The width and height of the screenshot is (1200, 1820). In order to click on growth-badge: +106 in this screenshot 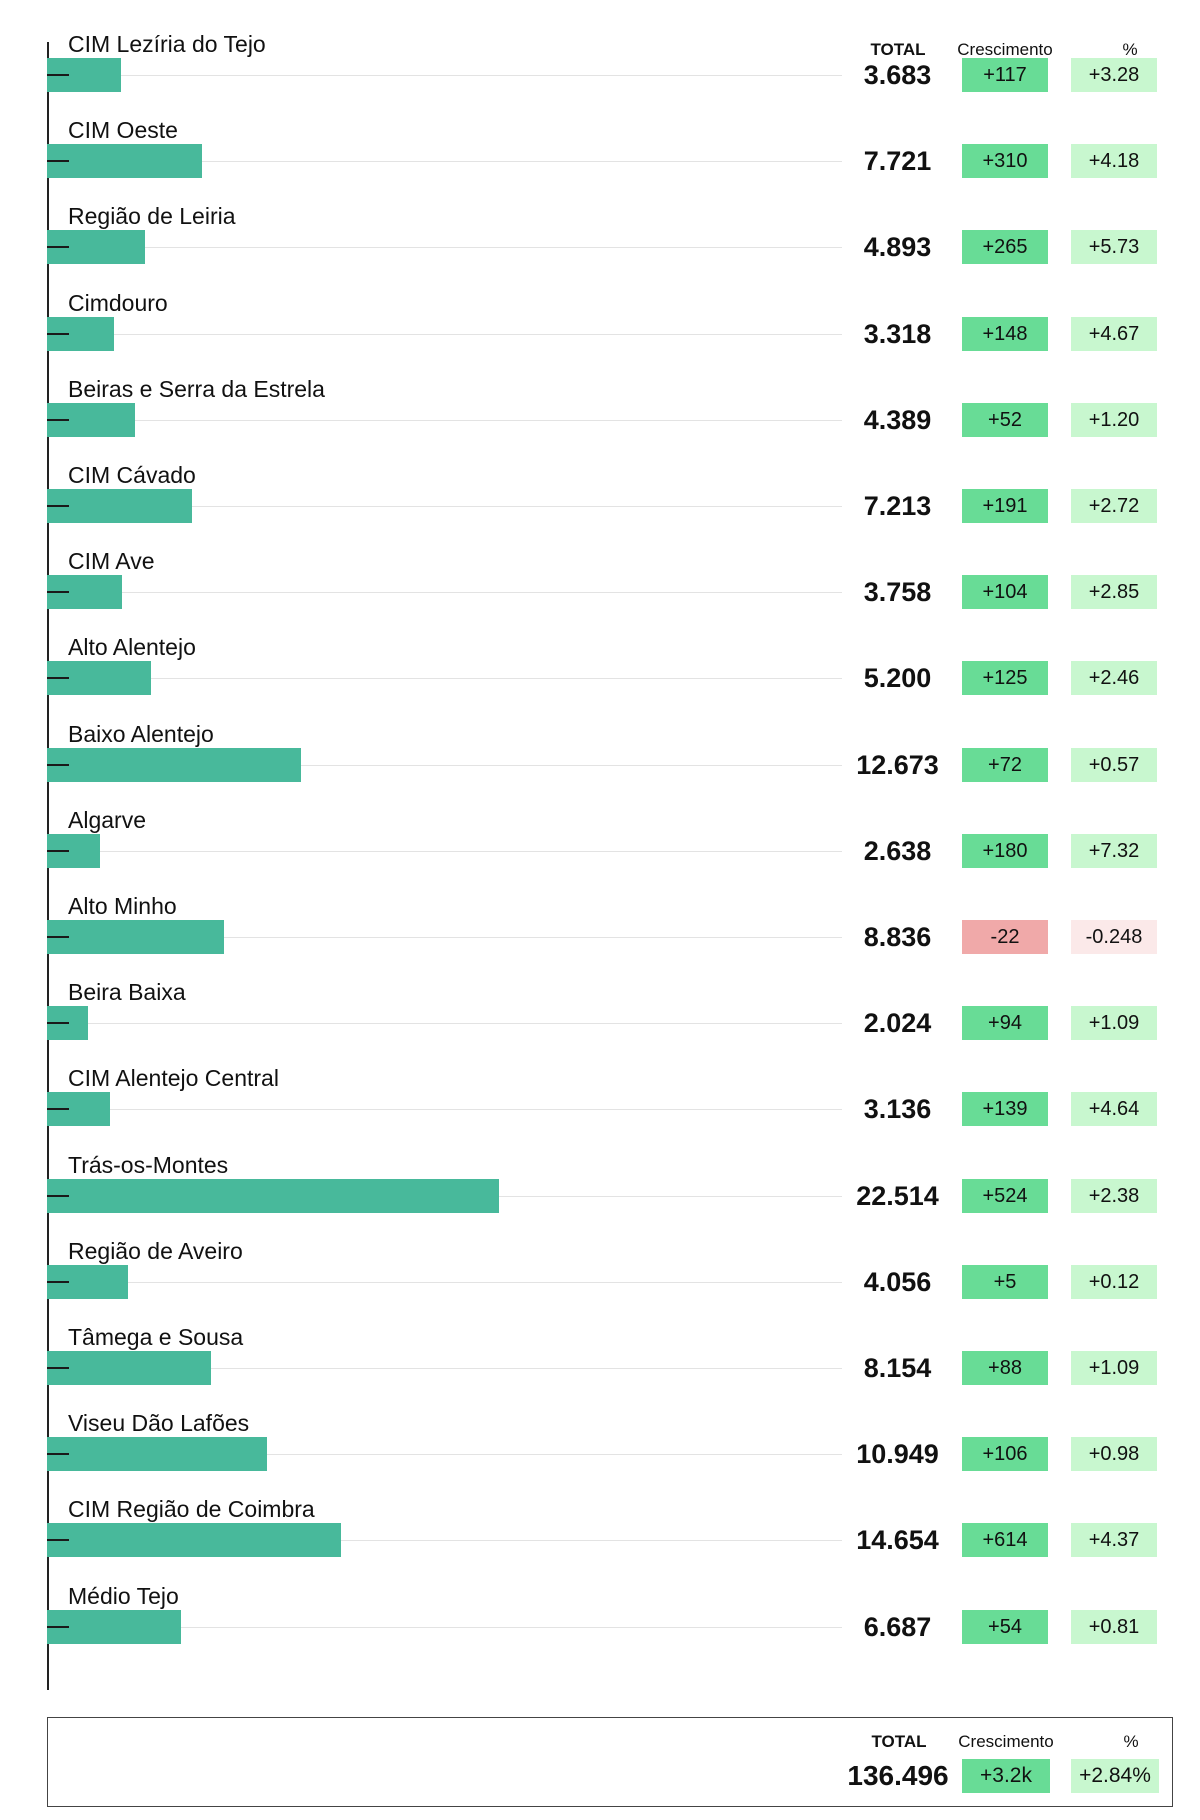, I will do `click(1005, 1454)`.